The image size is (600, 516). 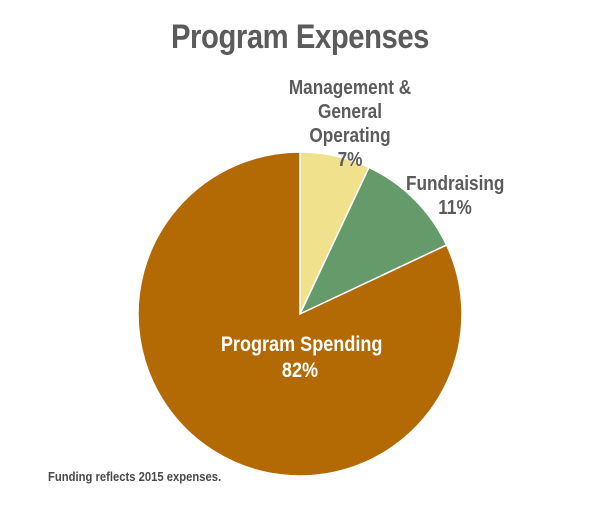 What do you see at coordinates (350, 112) in the screenshot?
I see `slice-name-management: Management & General Operating` at bounding box center [350, 112].